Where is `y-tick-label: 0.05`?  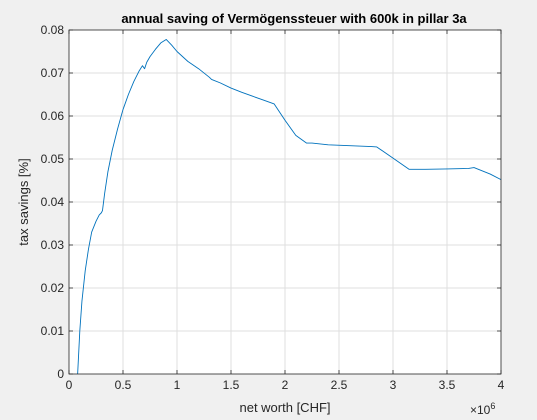
y-tick-label: 0.05 is located at coordinates (53, 159).